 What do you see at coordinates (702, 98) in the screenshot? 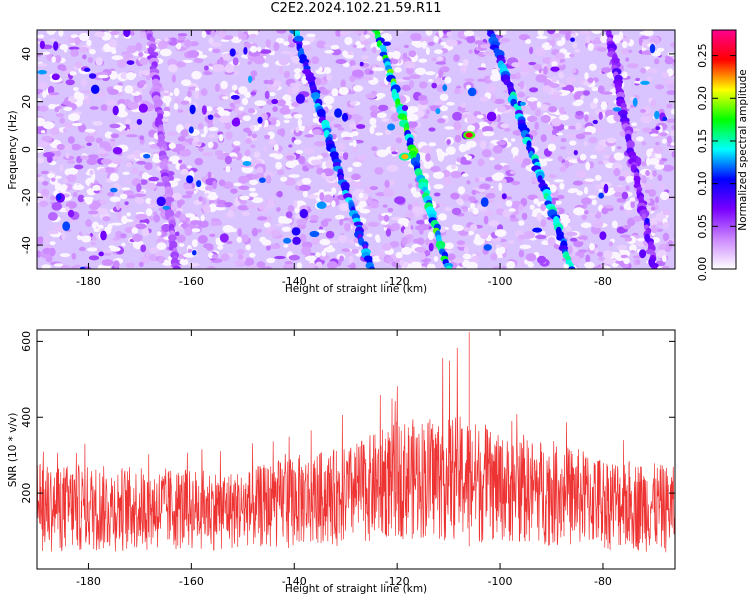
I see `colorbar-tick-label: 0.20` at bounding box center [702, 98].